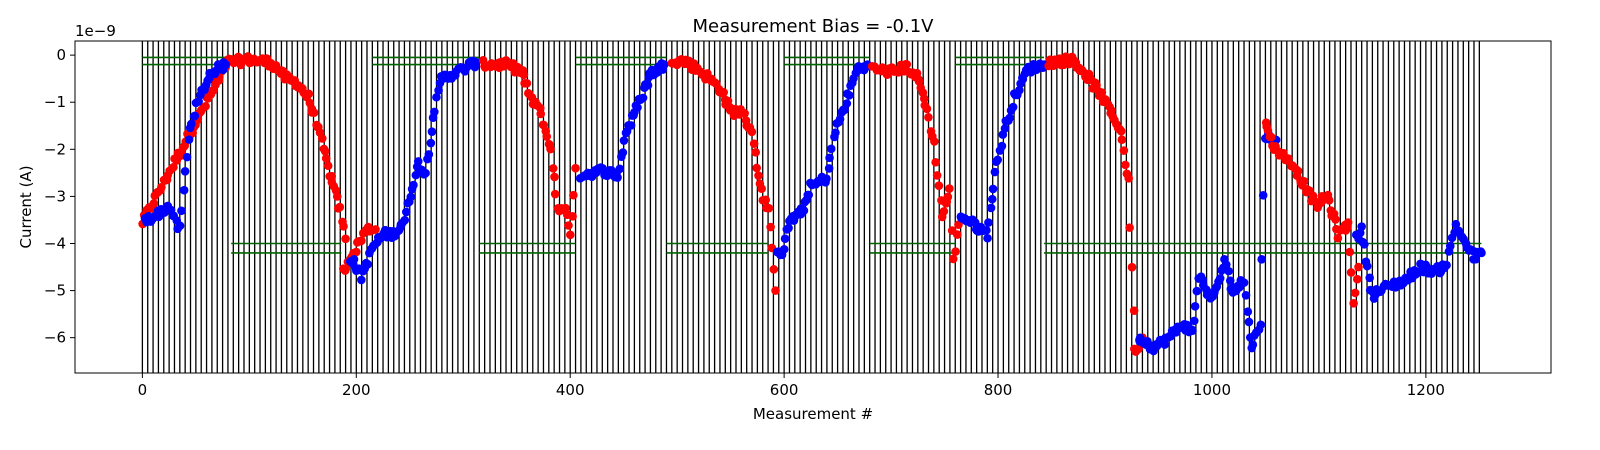 Image resolution: width=1600 pixels, height=450 pixels. What do you see at coordinates (784, 390) in the screenshot?
I see `x-tick-label: 600` at bounding box center [784, 390].